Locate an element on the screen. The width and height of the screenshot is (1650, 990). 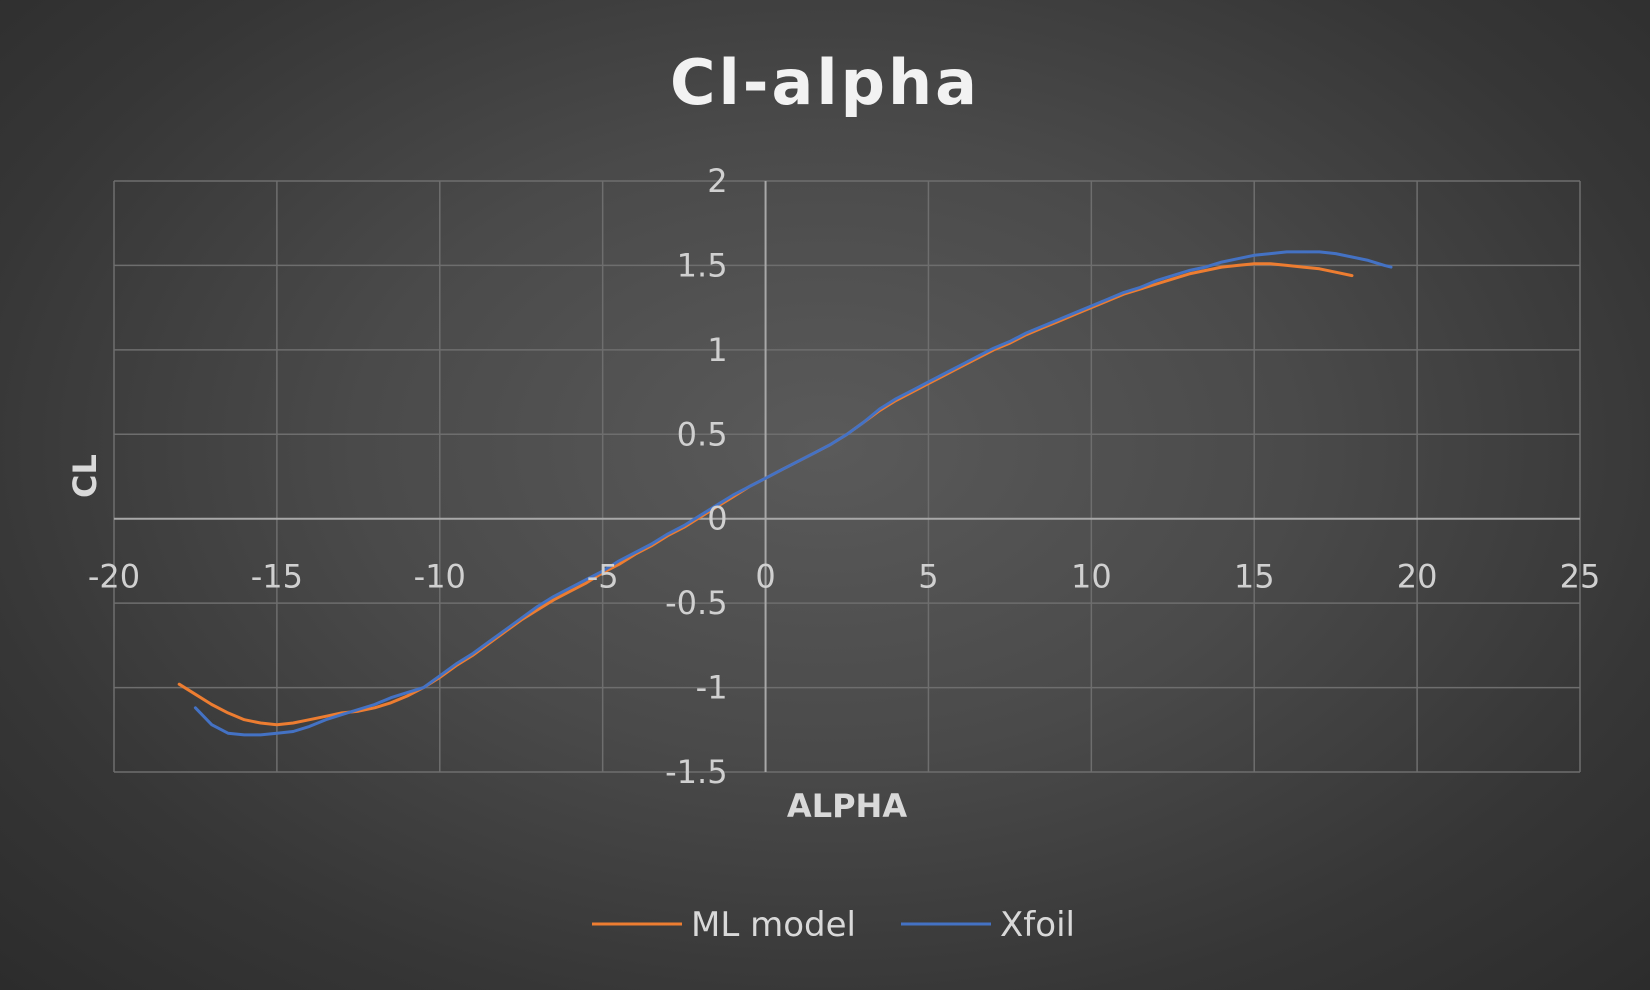
y-tick-label: 0.5 is located at coordinates (702, 434).